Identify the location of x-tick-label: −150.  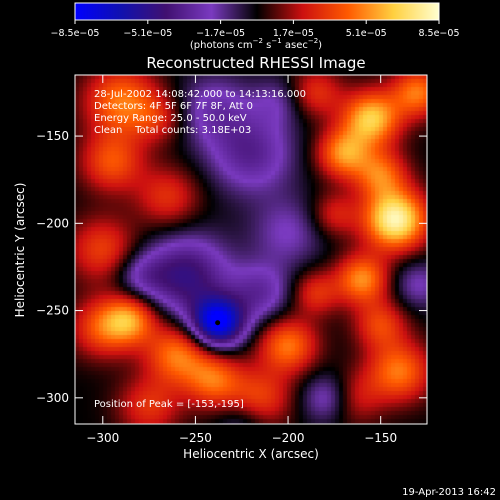
(380, 438).